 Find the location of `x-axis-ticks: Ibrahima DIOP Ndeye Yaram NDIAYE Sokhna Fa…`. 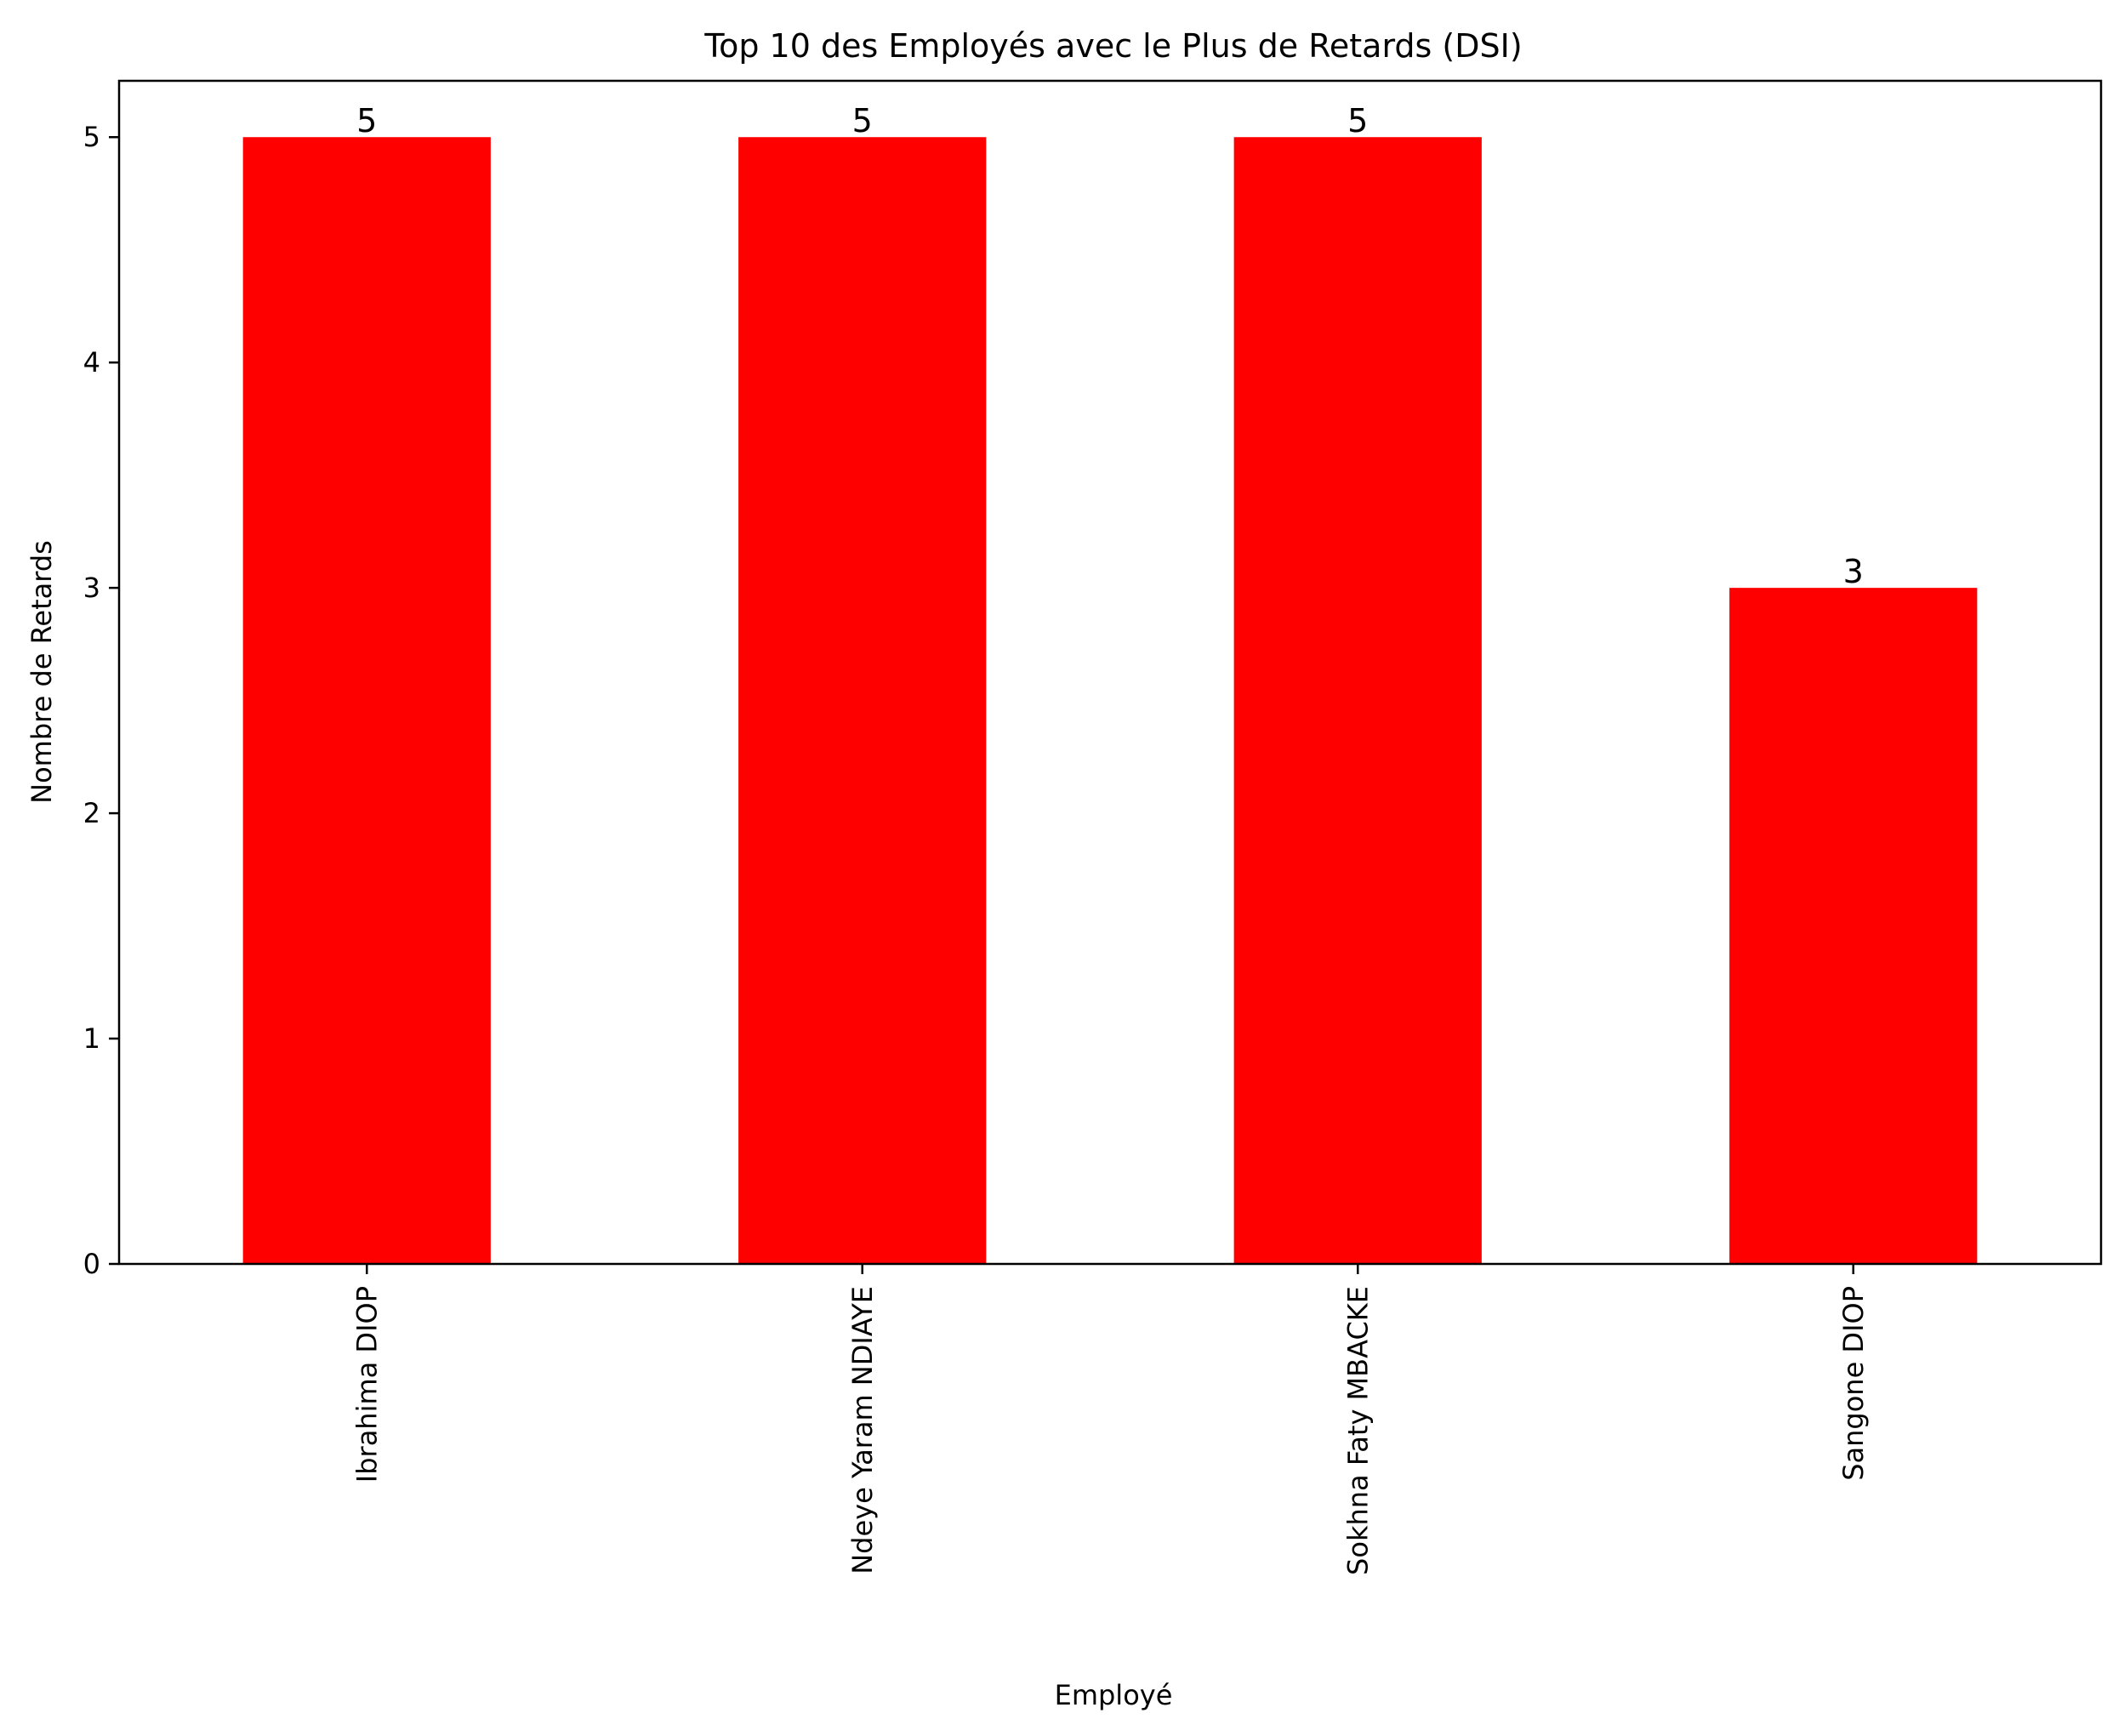

x-axis-ticks: Ibrahima DIOP Ndeye Yaram NDIAYE Sokhna Fa… is located at coordinates (1110, 1419).